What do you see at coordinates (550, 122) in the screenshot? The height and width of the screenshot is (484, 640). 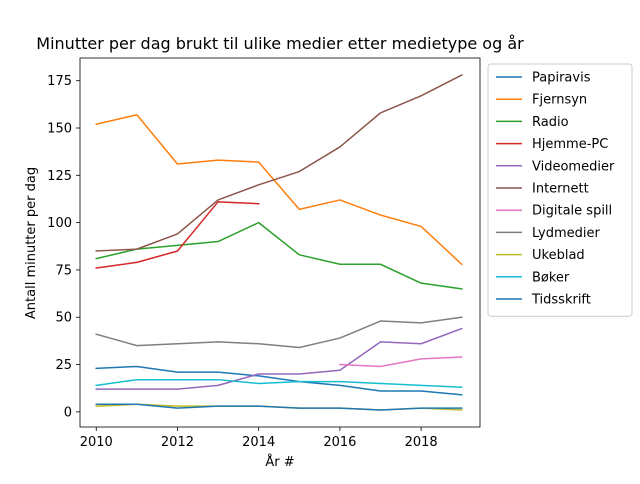 I see `legend-label-radio: Radio` at bounding box center [550, 122].